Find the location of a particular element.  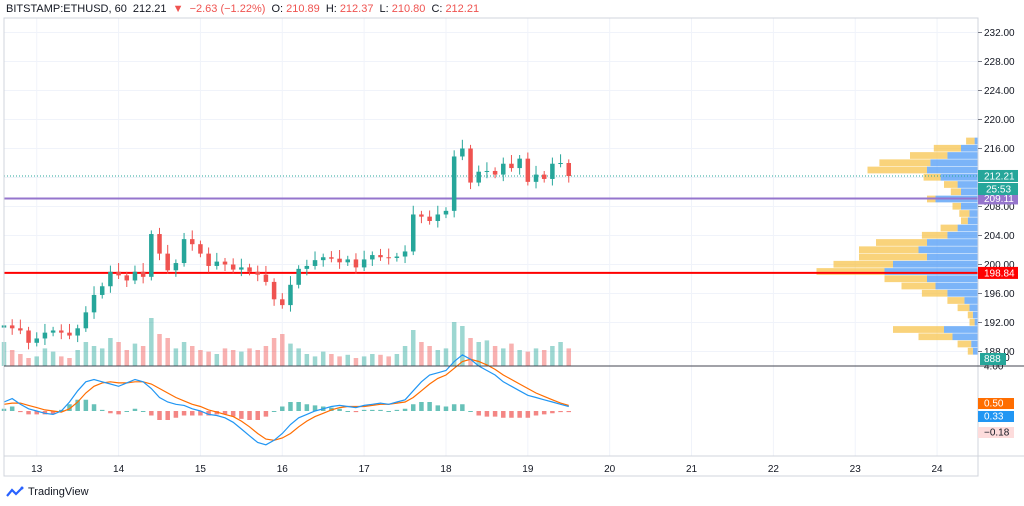

time-tick-label: 18 is located at coordinates (446, 469).